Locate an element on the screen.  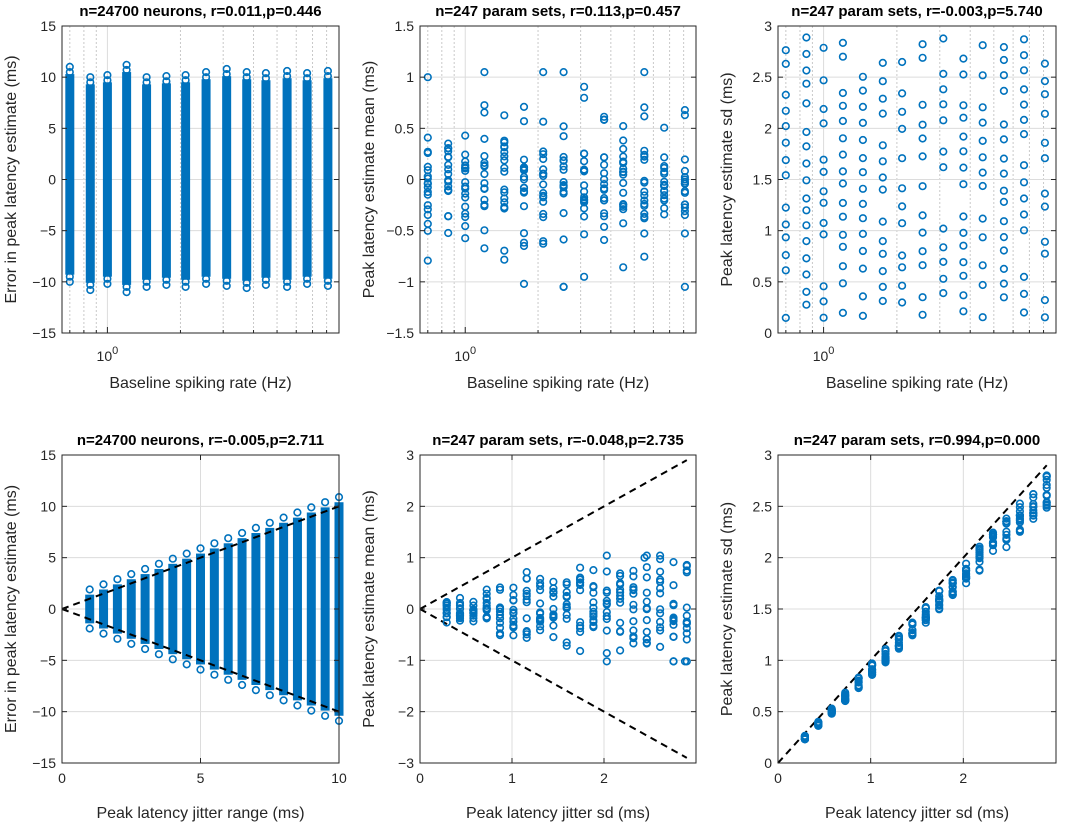
y-tick-label: −3 is located at coordinates (406, 763).